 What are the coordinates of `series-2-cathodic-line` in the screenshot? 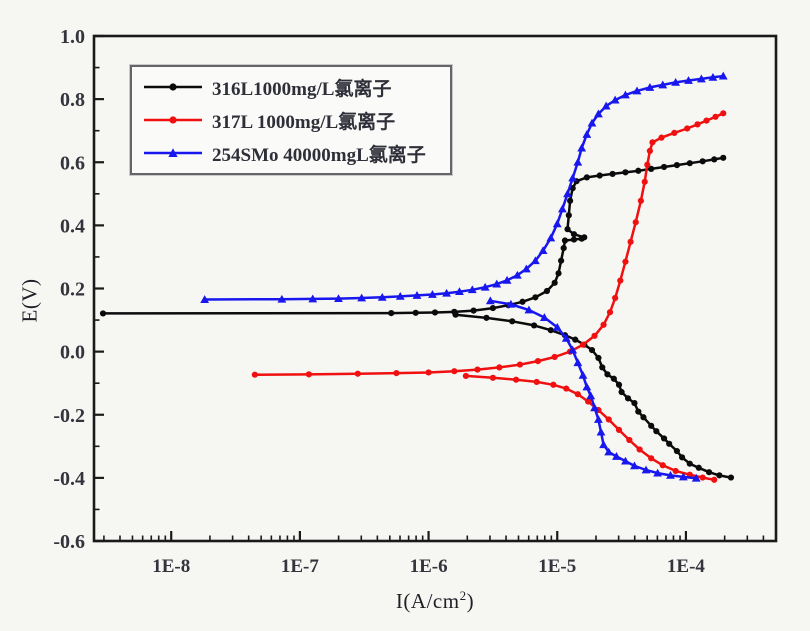 It's located at (593, 389).